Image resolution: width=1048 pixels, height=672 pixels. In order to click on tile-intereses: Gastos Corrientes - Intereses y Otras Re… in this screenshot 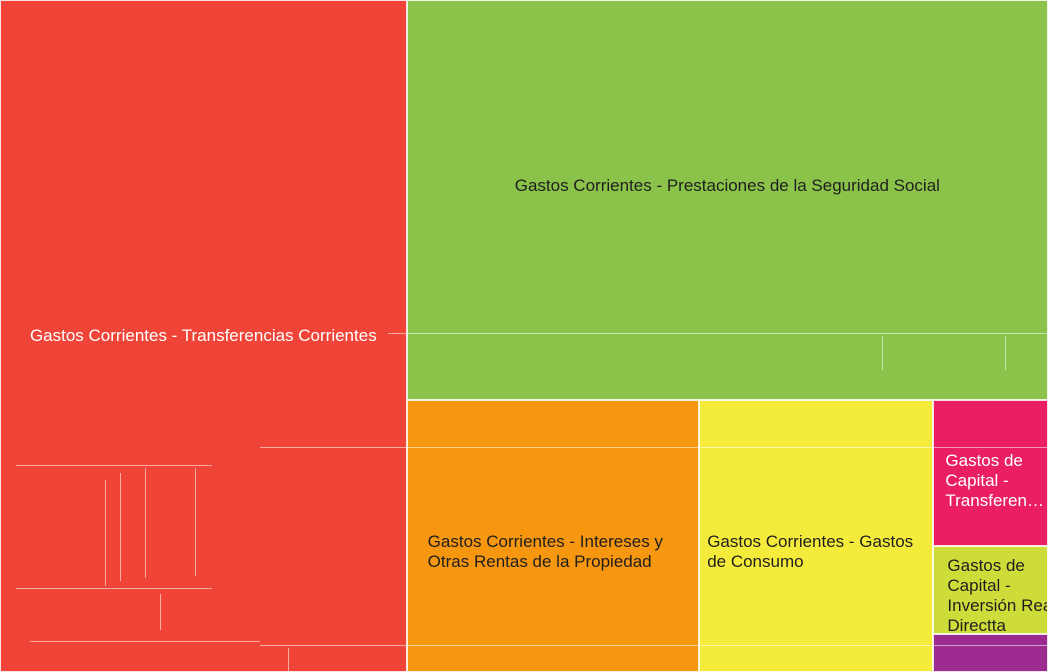, I will do `click(553, 536)`.